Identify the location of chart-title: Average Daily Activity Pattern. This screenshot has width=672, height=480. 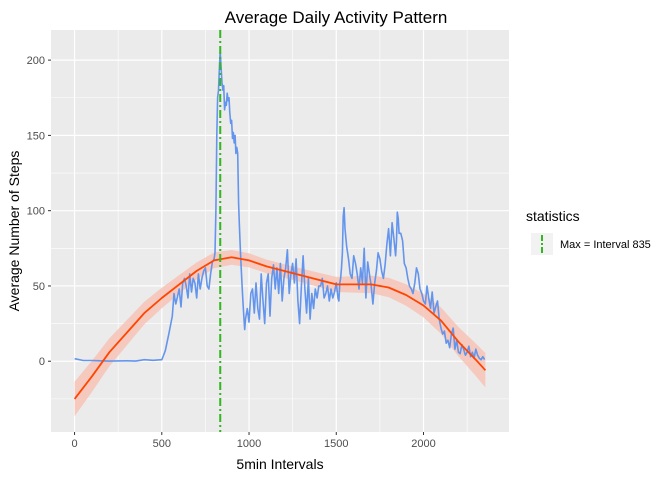
(336, 17).